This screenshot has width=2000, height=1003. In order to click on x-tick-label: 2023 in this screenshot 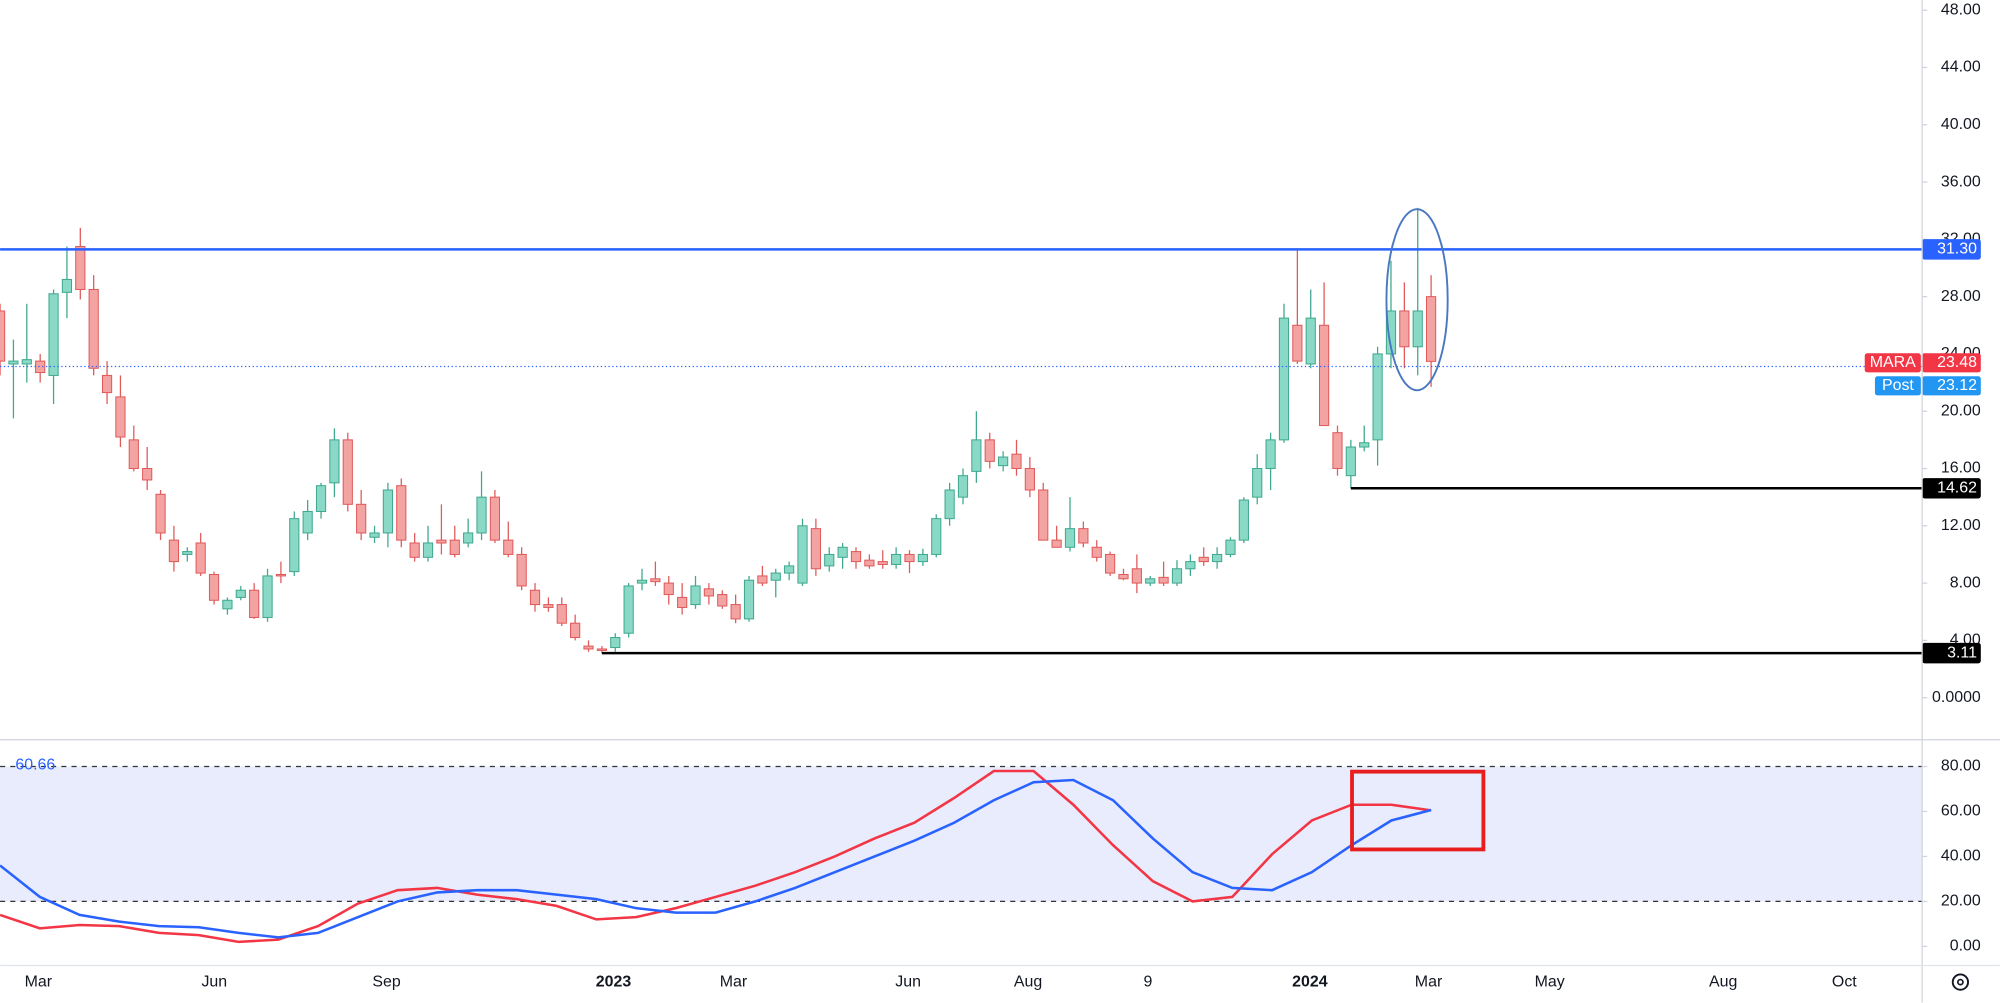, I will do `click(614, 981)`.